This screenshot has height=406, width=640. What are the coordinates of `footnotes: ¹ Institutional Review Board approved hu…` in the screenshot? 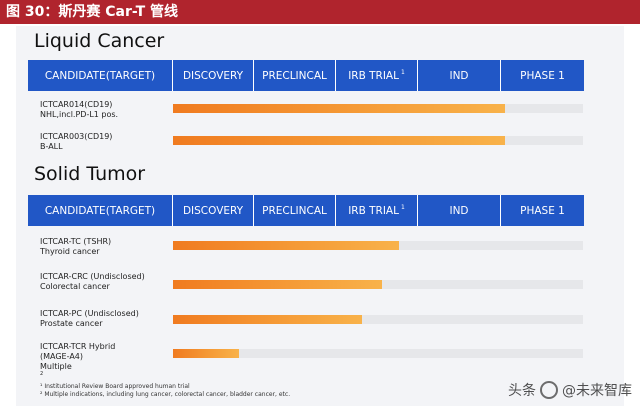 It's located at (165, 391).